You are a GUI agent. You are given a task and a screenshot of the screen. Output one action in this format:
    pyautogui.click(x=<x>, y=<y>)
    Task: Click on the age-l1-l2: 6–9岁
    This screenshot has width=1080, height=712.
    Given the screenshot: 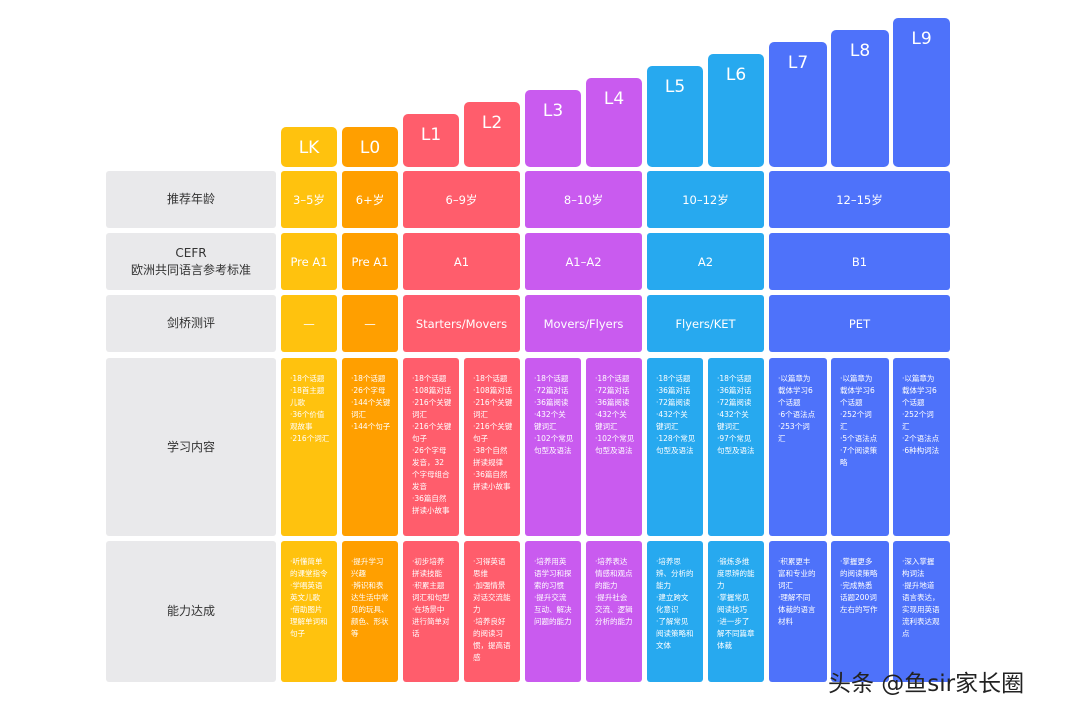 What is the action you would take?
    pyautogui.click(x=461, y=199)
    